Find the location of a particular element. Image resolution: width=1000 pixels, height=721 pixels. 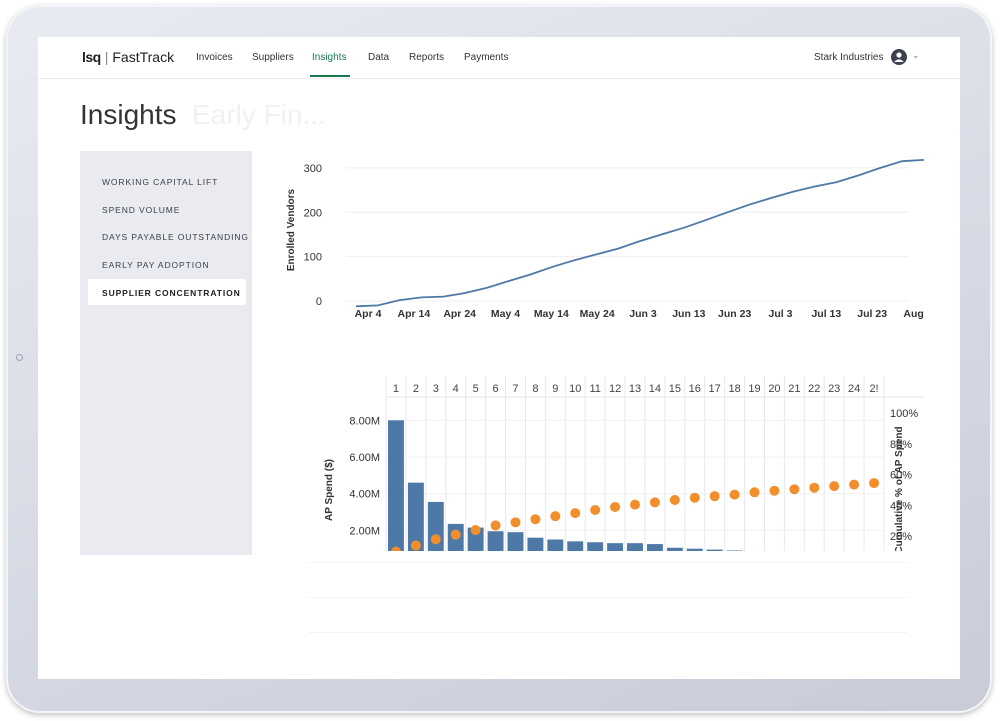

chevron-down-icon: ⌄ is located at coordinates (916, 55).